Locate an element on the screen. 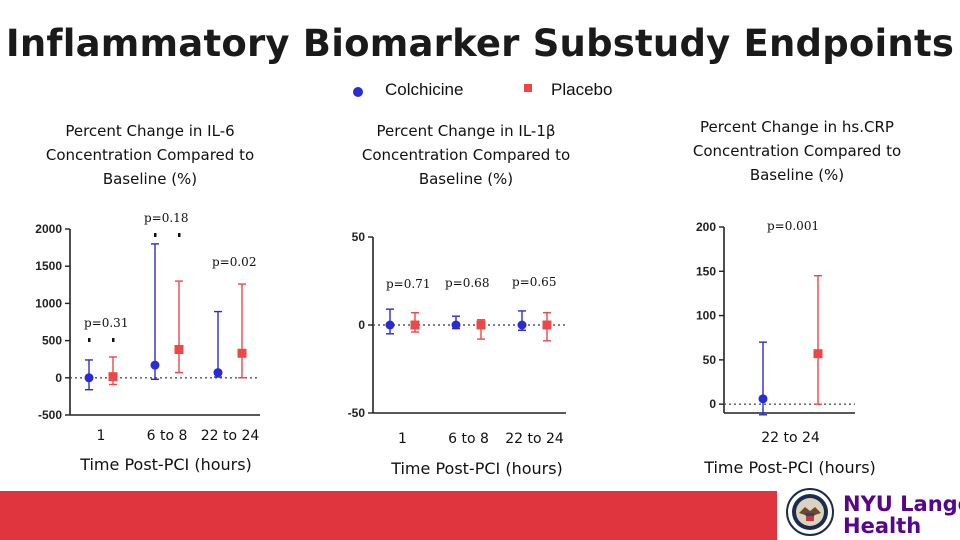 The image size is (960, 540). chart2-pvalue-annotation: p=0.68 is located at coordinates (467, 283).